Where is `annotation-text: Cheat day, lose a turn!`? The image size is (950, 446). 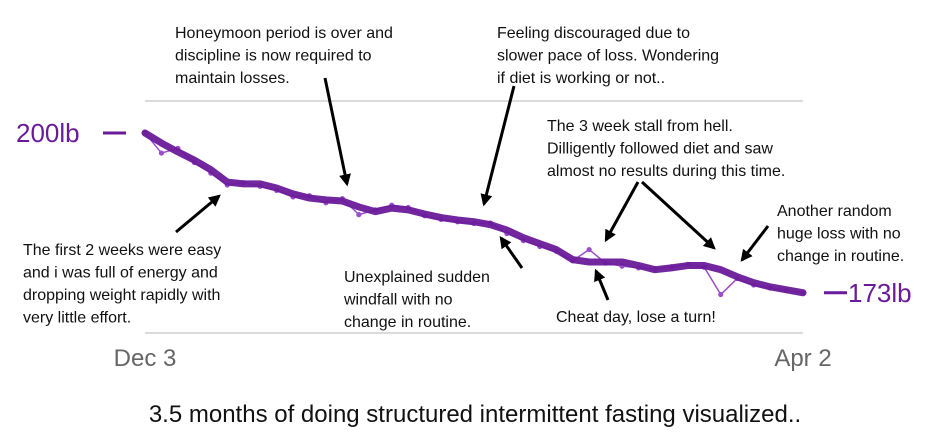 annotation-text: Cheat day, lose a turn! is located at coordinates (636, 317).